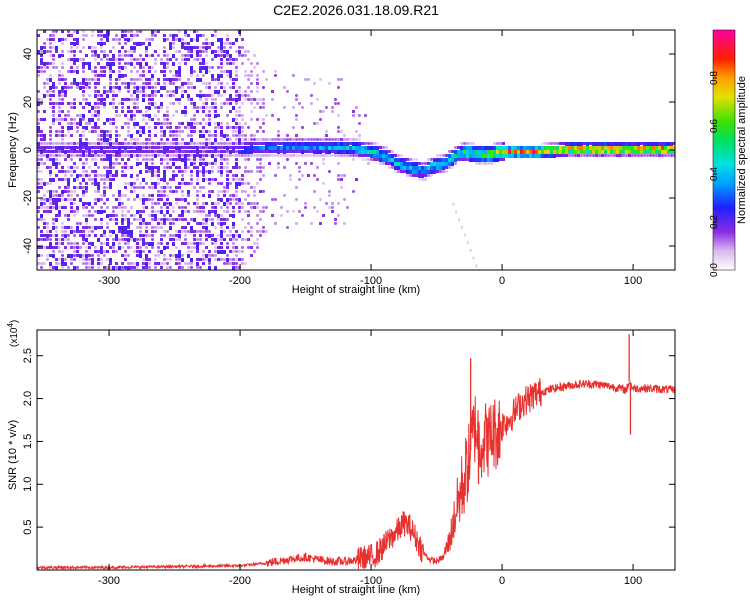 The image size is (750, 600). Describe the element at coordinates (28, 355) in the screenshot. I see `y-tick-label: 2.5` at that location.